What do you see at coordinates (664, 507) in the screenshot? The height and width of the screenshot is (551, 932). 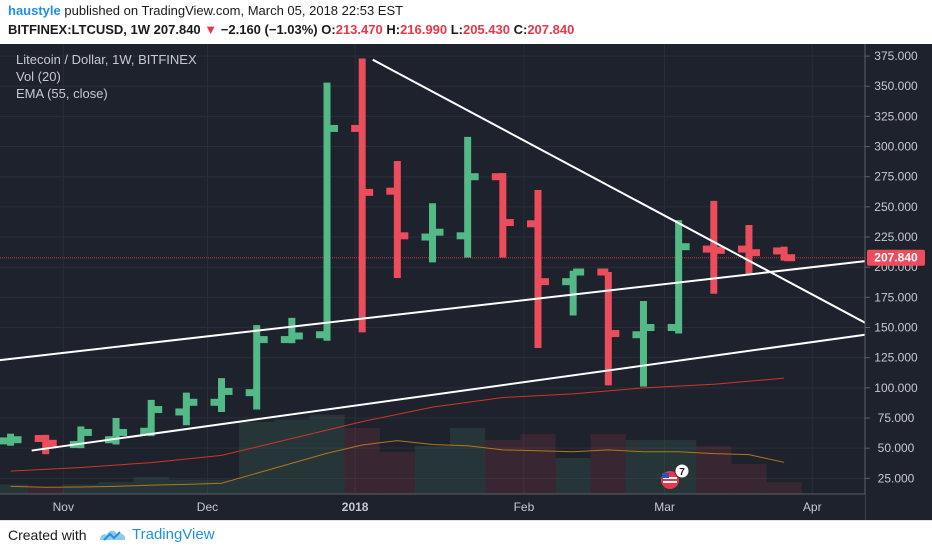 I see `time-tick-label: Mar` at bounding box center [664, 507].